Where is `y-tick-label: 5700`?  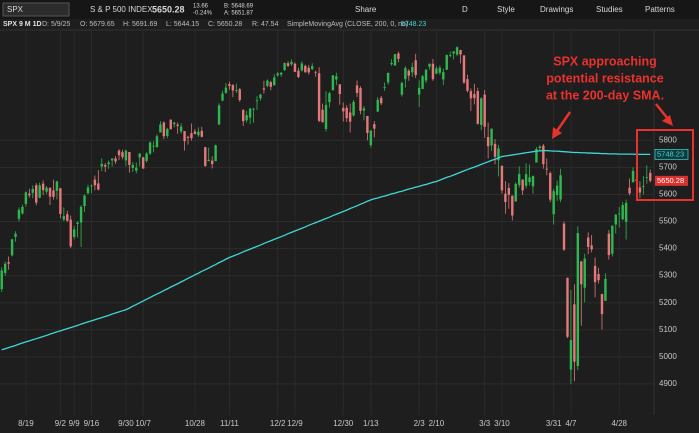 y-tick-label: 5700 is located at coordinates (668, 166).